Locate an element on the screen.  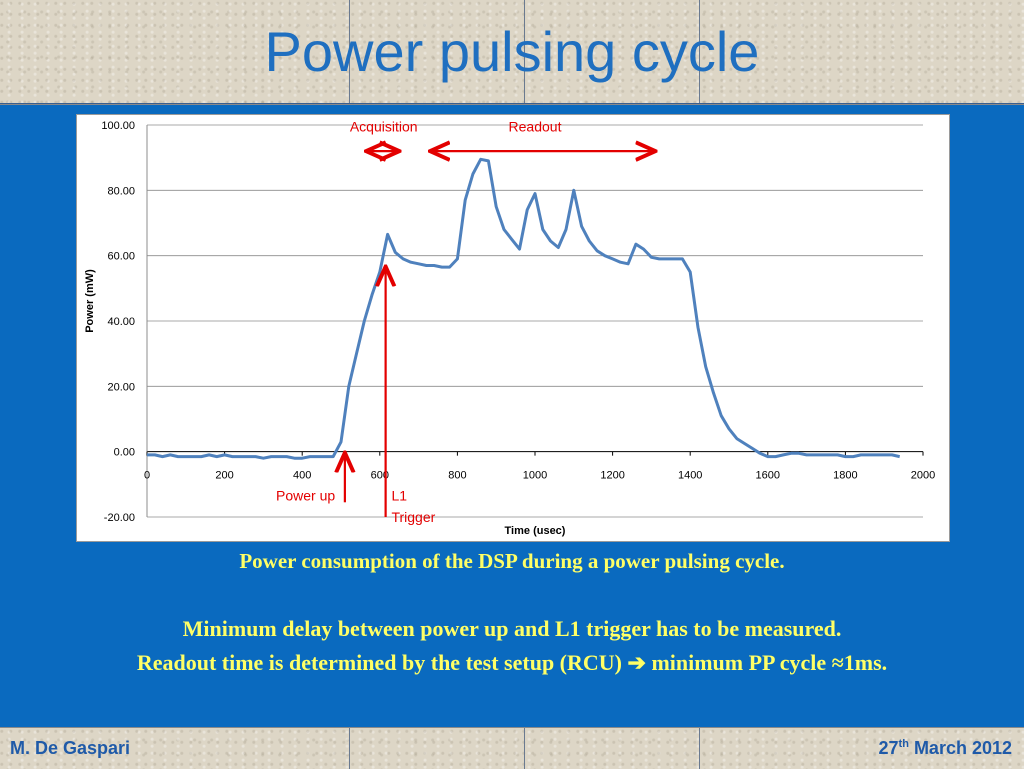
readout-note-result: minimum PP cycle ≈1ms. is located at coordinates (769, 662).